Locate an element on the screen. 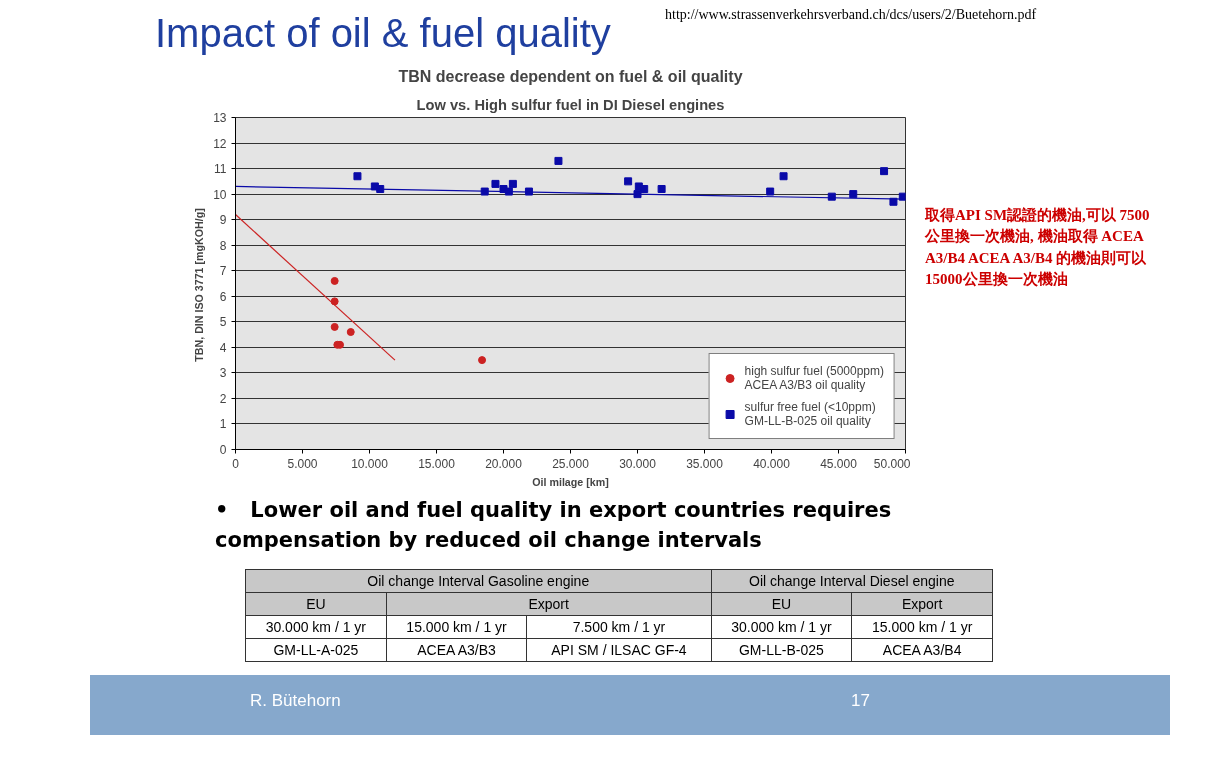 This screenshot has height=771, width=1223. text: Impact of oil & fuel quality is located at coordinates (383, 33).